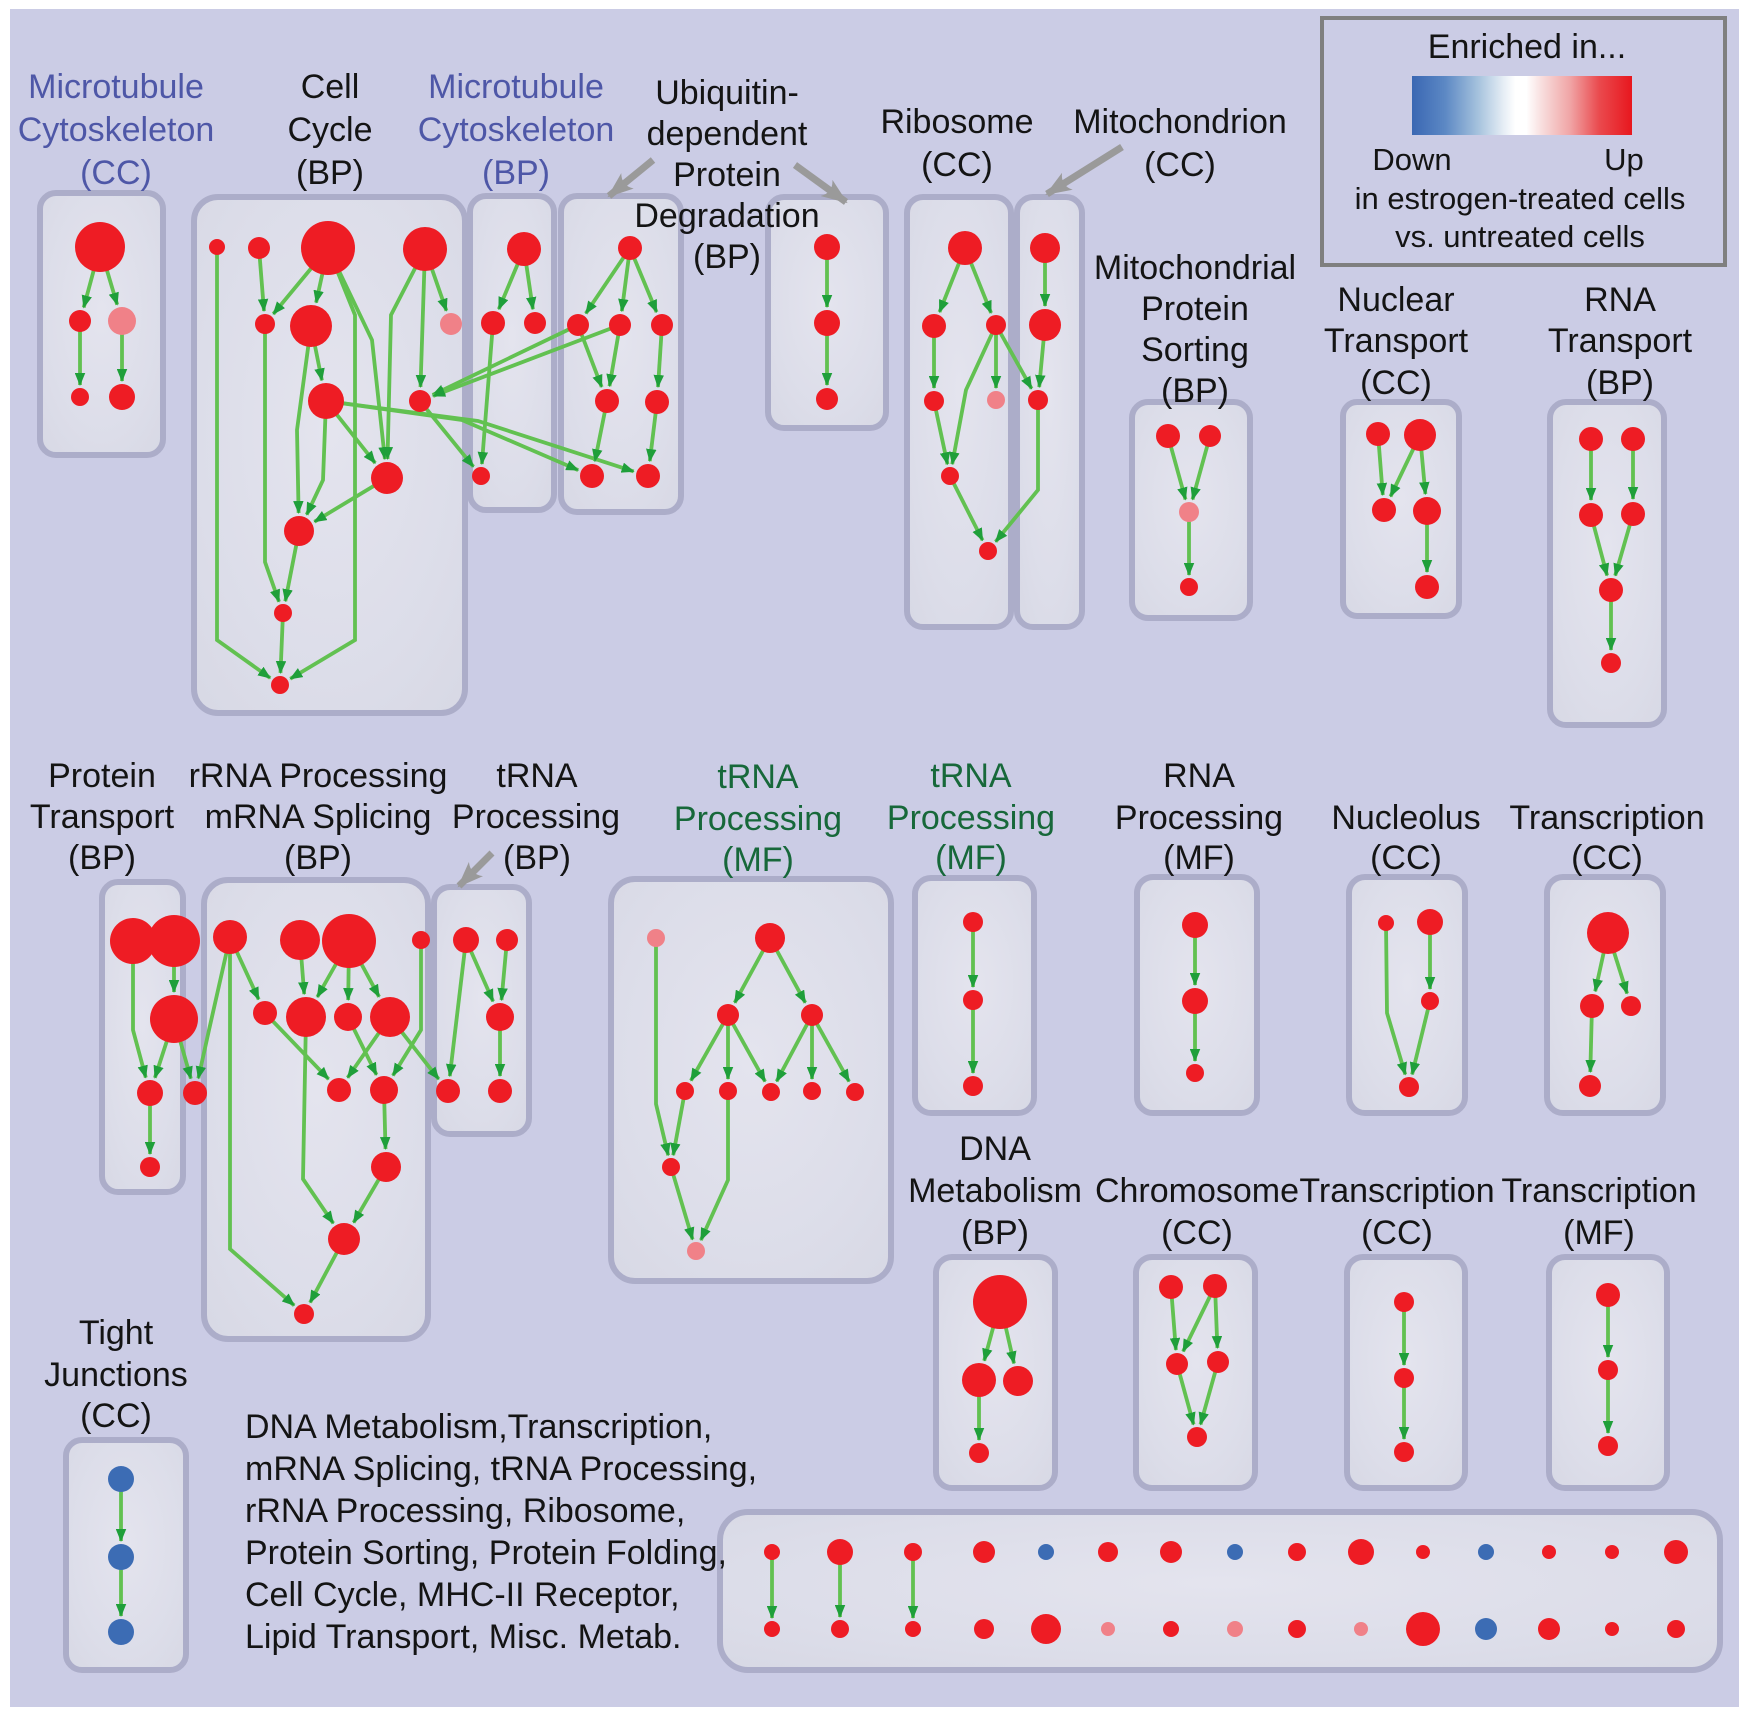 This screenshot has height=1715, width=1750. I want to click on svg-text: Sorting, so click(1195, 350).